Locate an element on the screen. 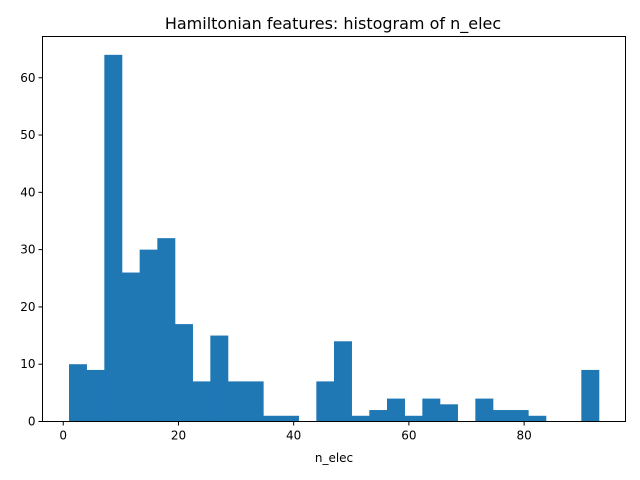 The width and height of the screenshot is (640, 480). y-tick-label: 60 is located at coordinates (27, 78).